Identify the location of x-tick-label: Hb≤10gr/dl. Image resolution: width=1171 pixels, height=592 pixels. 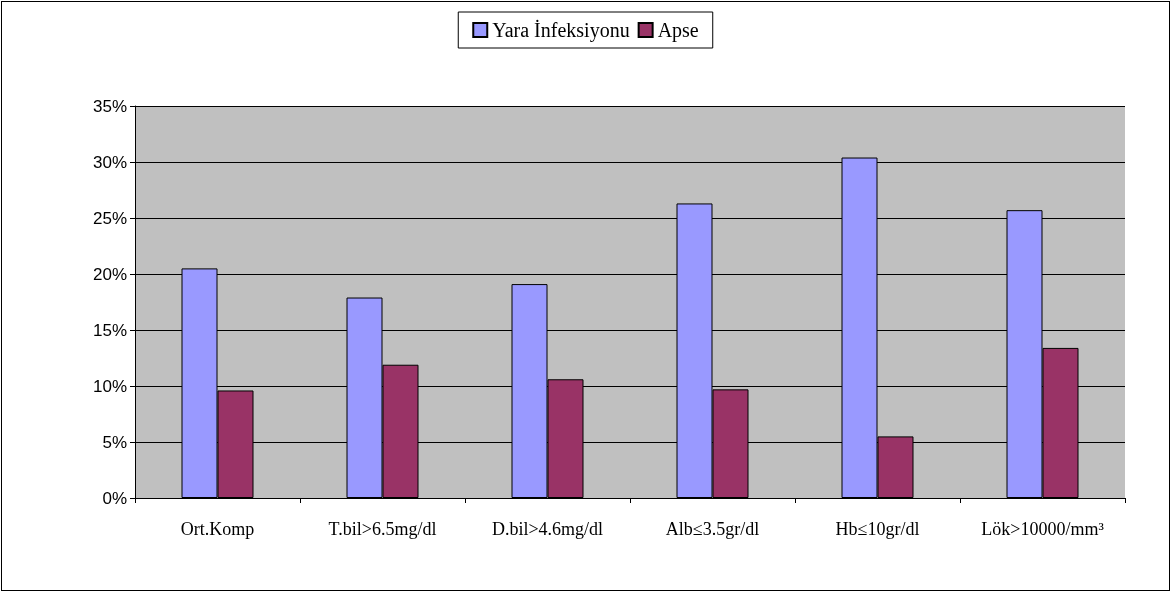
(877, 529).